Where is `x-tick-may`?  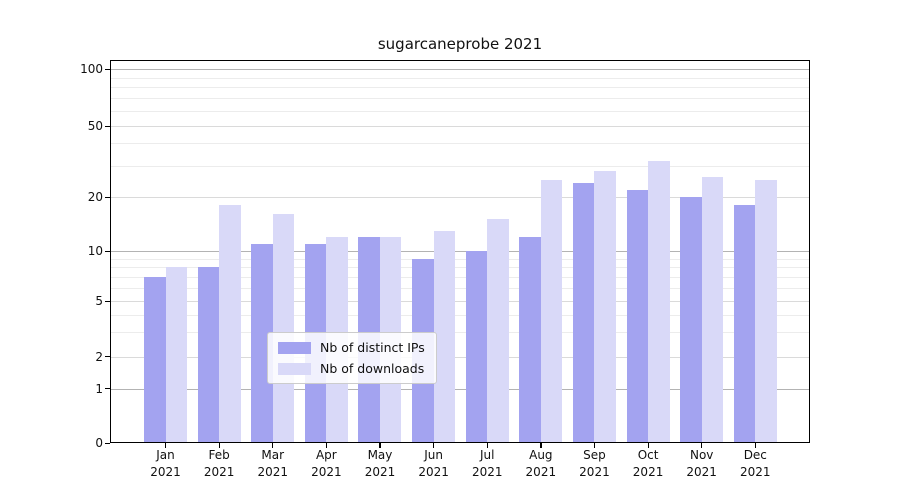 x-tick-may is located at coordinates (380, 445).